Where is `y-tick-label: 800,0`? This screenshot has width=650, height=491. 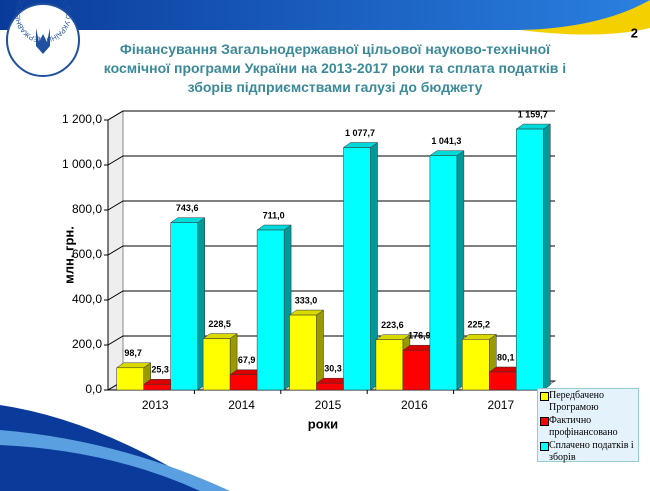 y-tick-label: 800,0 is located at coordinates (87, 209).